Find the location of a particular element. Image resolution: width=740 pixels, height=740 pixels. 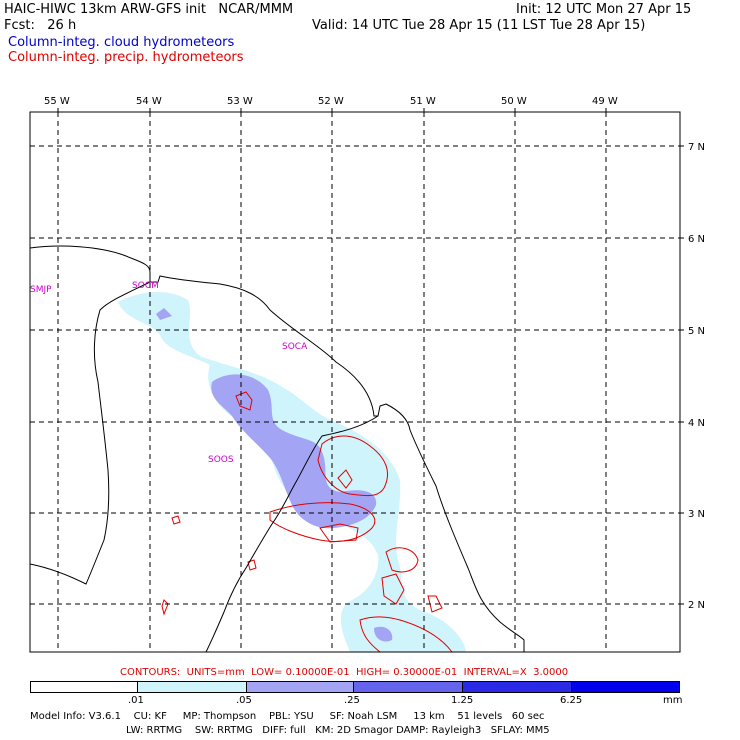

lat-label-4n: 4 N is located at coordinates (696, 423).